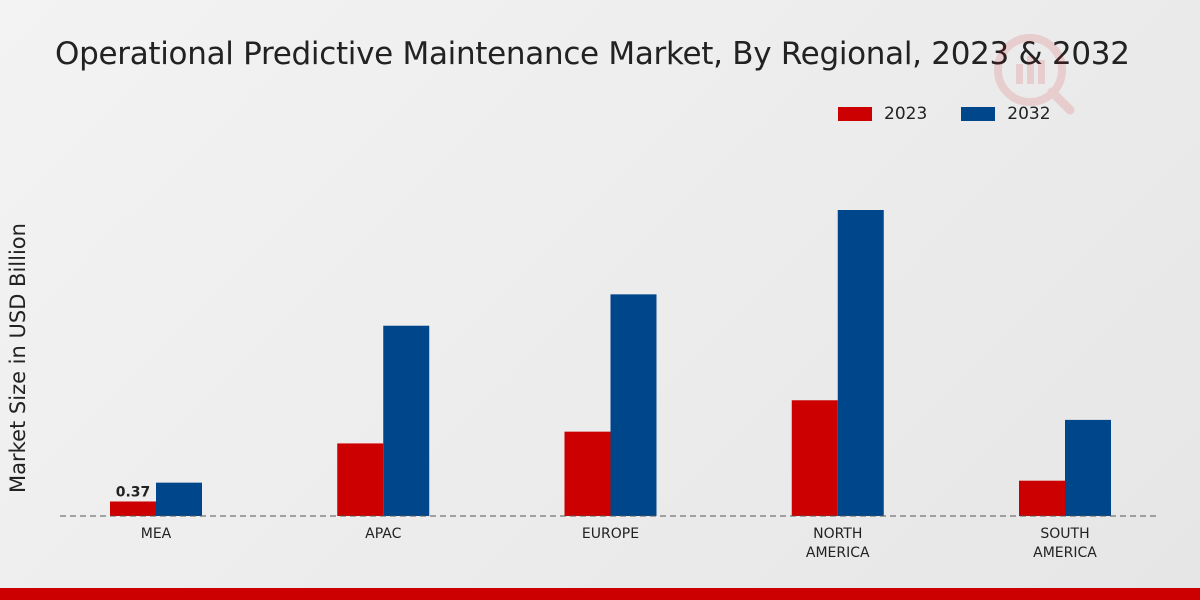 The width and height of the screenshot is (1200, 600). Describe the element at coordinates (1006, 114) in the screenshot. I see `legend-item-2032: 2032` at that location.